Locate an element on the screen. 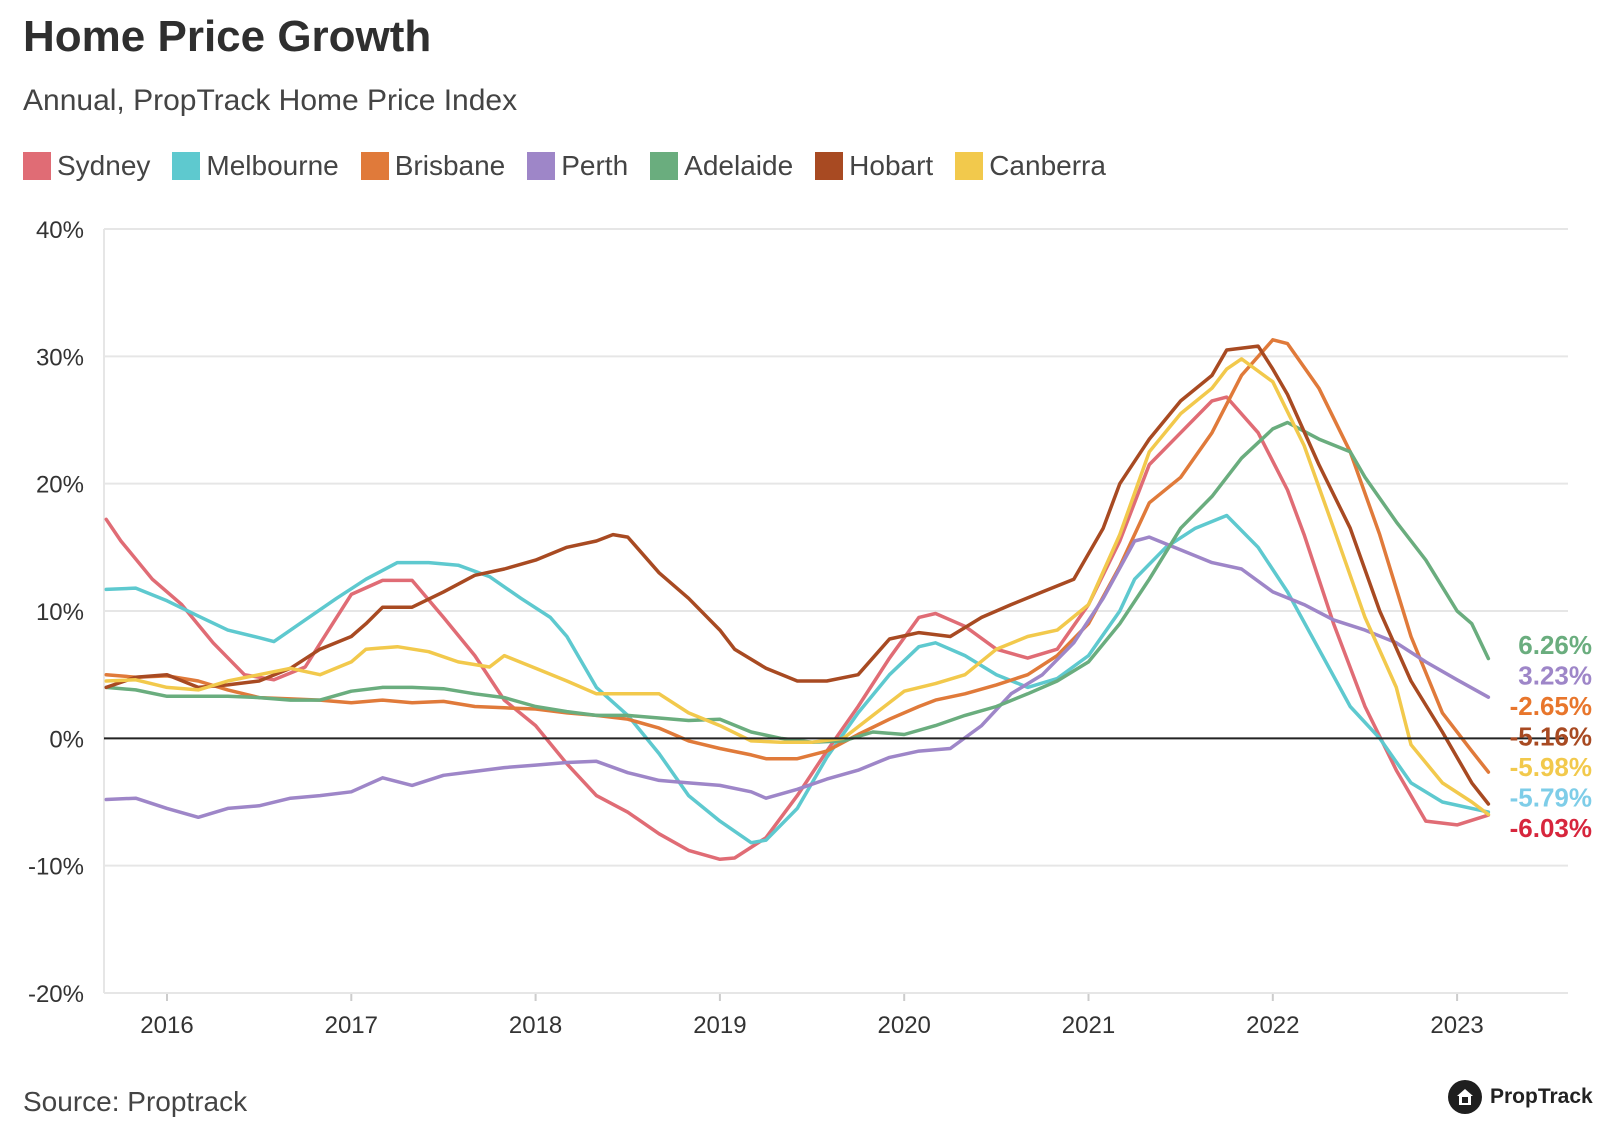 This screenshot has width=1614, height=1134. end-label-hobart: -5.16% is located at coordinates (1551, 737).